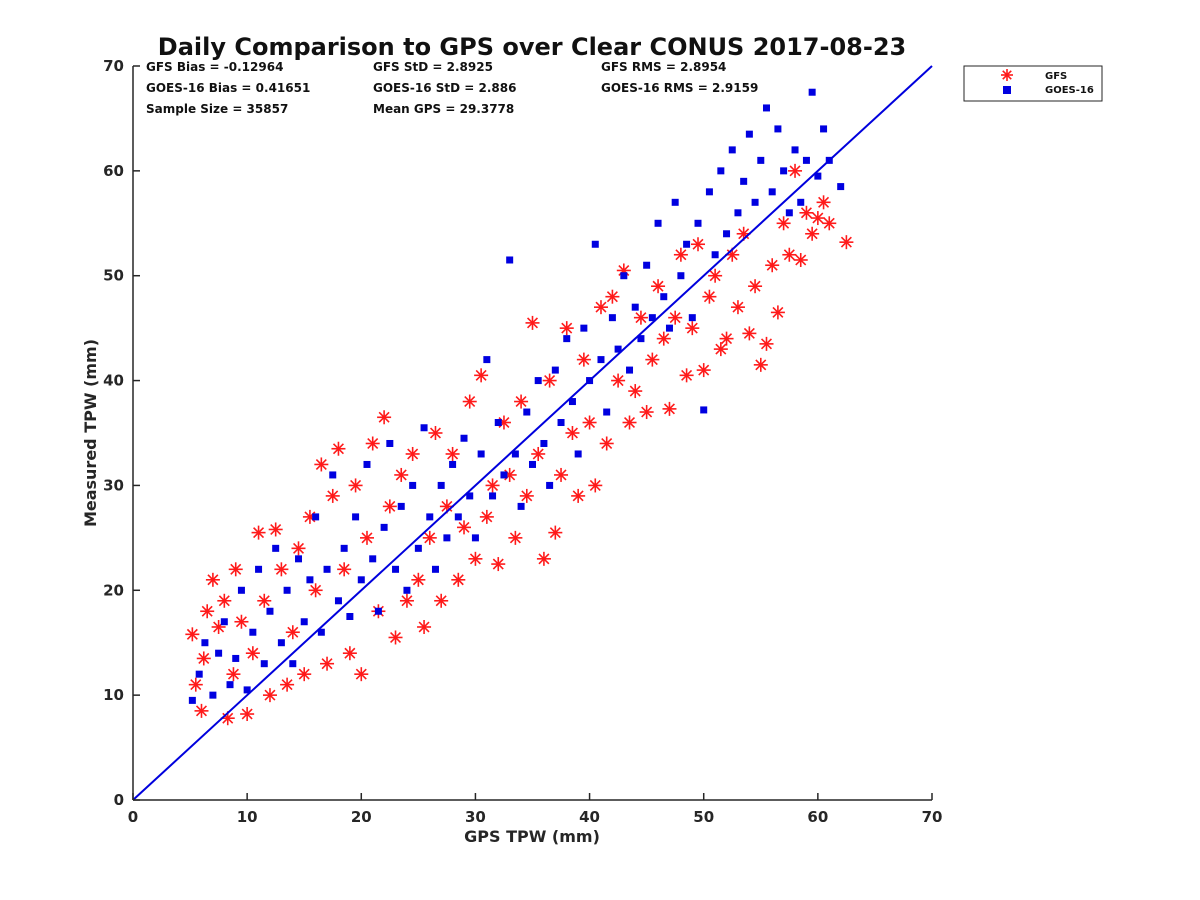 The height and width of the screenshot is (900, 1200). What do you see at coordinates (703, 817) in the screenshot?
I see `x-tick-label: 50` at bounding box center [703, 817].